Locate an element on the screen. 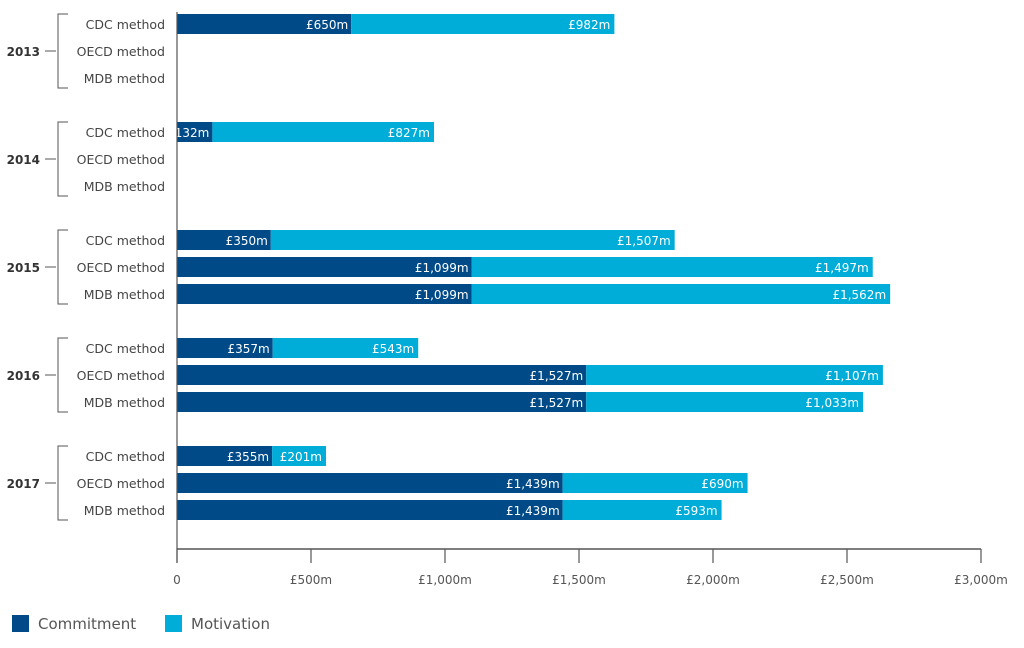 The width and height of the screenshot is (1024, 648). motivation-value-label: £827m is located at coordinates (409, 133).